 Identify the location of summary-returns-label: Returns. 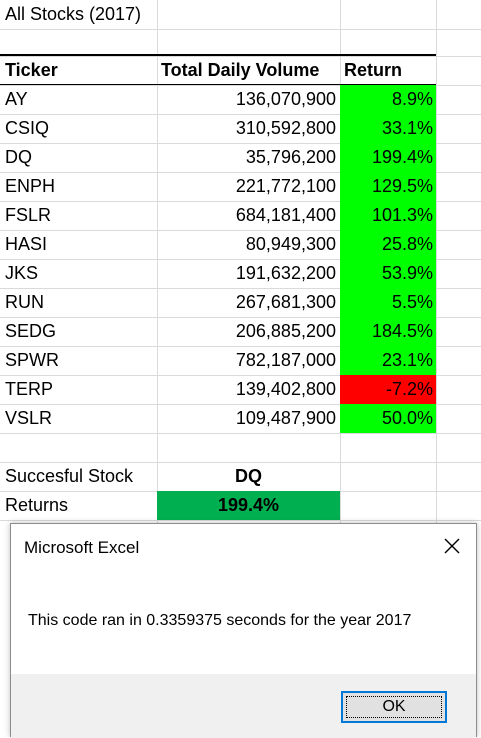
(37, 505).